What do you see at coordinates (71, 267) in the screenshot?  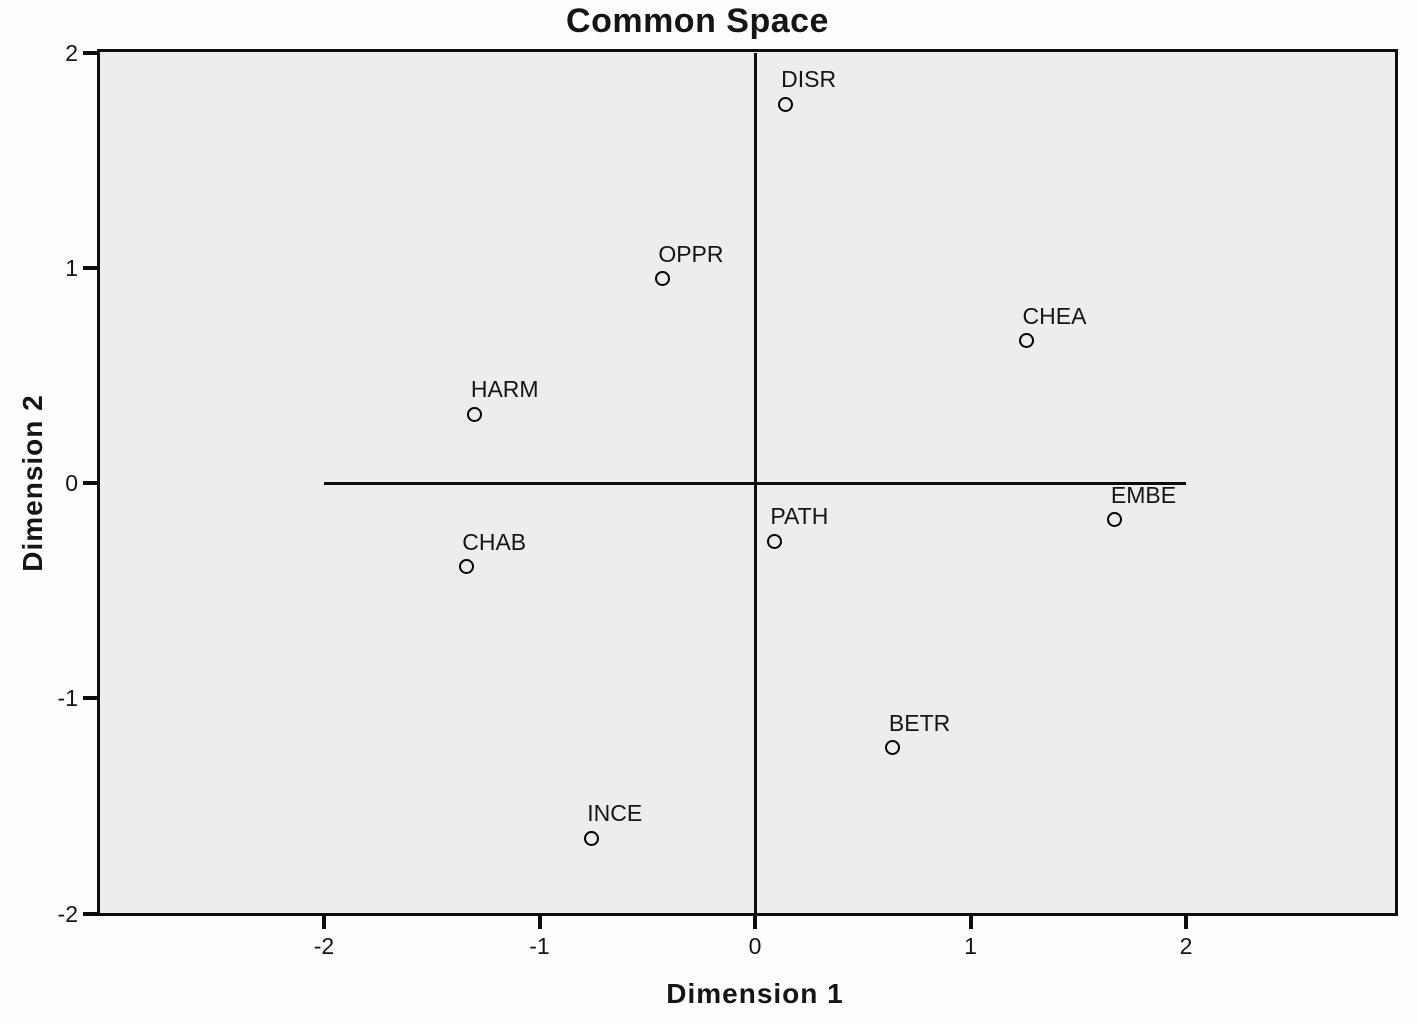 I see `y-tick-label: 1` at bounding box center [71, 267].